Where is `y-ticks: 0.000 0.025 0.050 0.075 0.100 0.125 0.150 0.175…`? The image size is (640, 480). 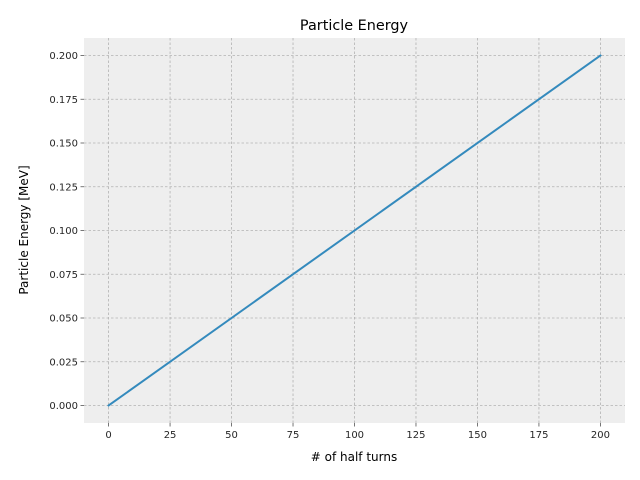
y-ticks: 0.000 0.025 0.050 0.075 0.100 0.125 0.150 0.175… is located at coordinates (66, 231).